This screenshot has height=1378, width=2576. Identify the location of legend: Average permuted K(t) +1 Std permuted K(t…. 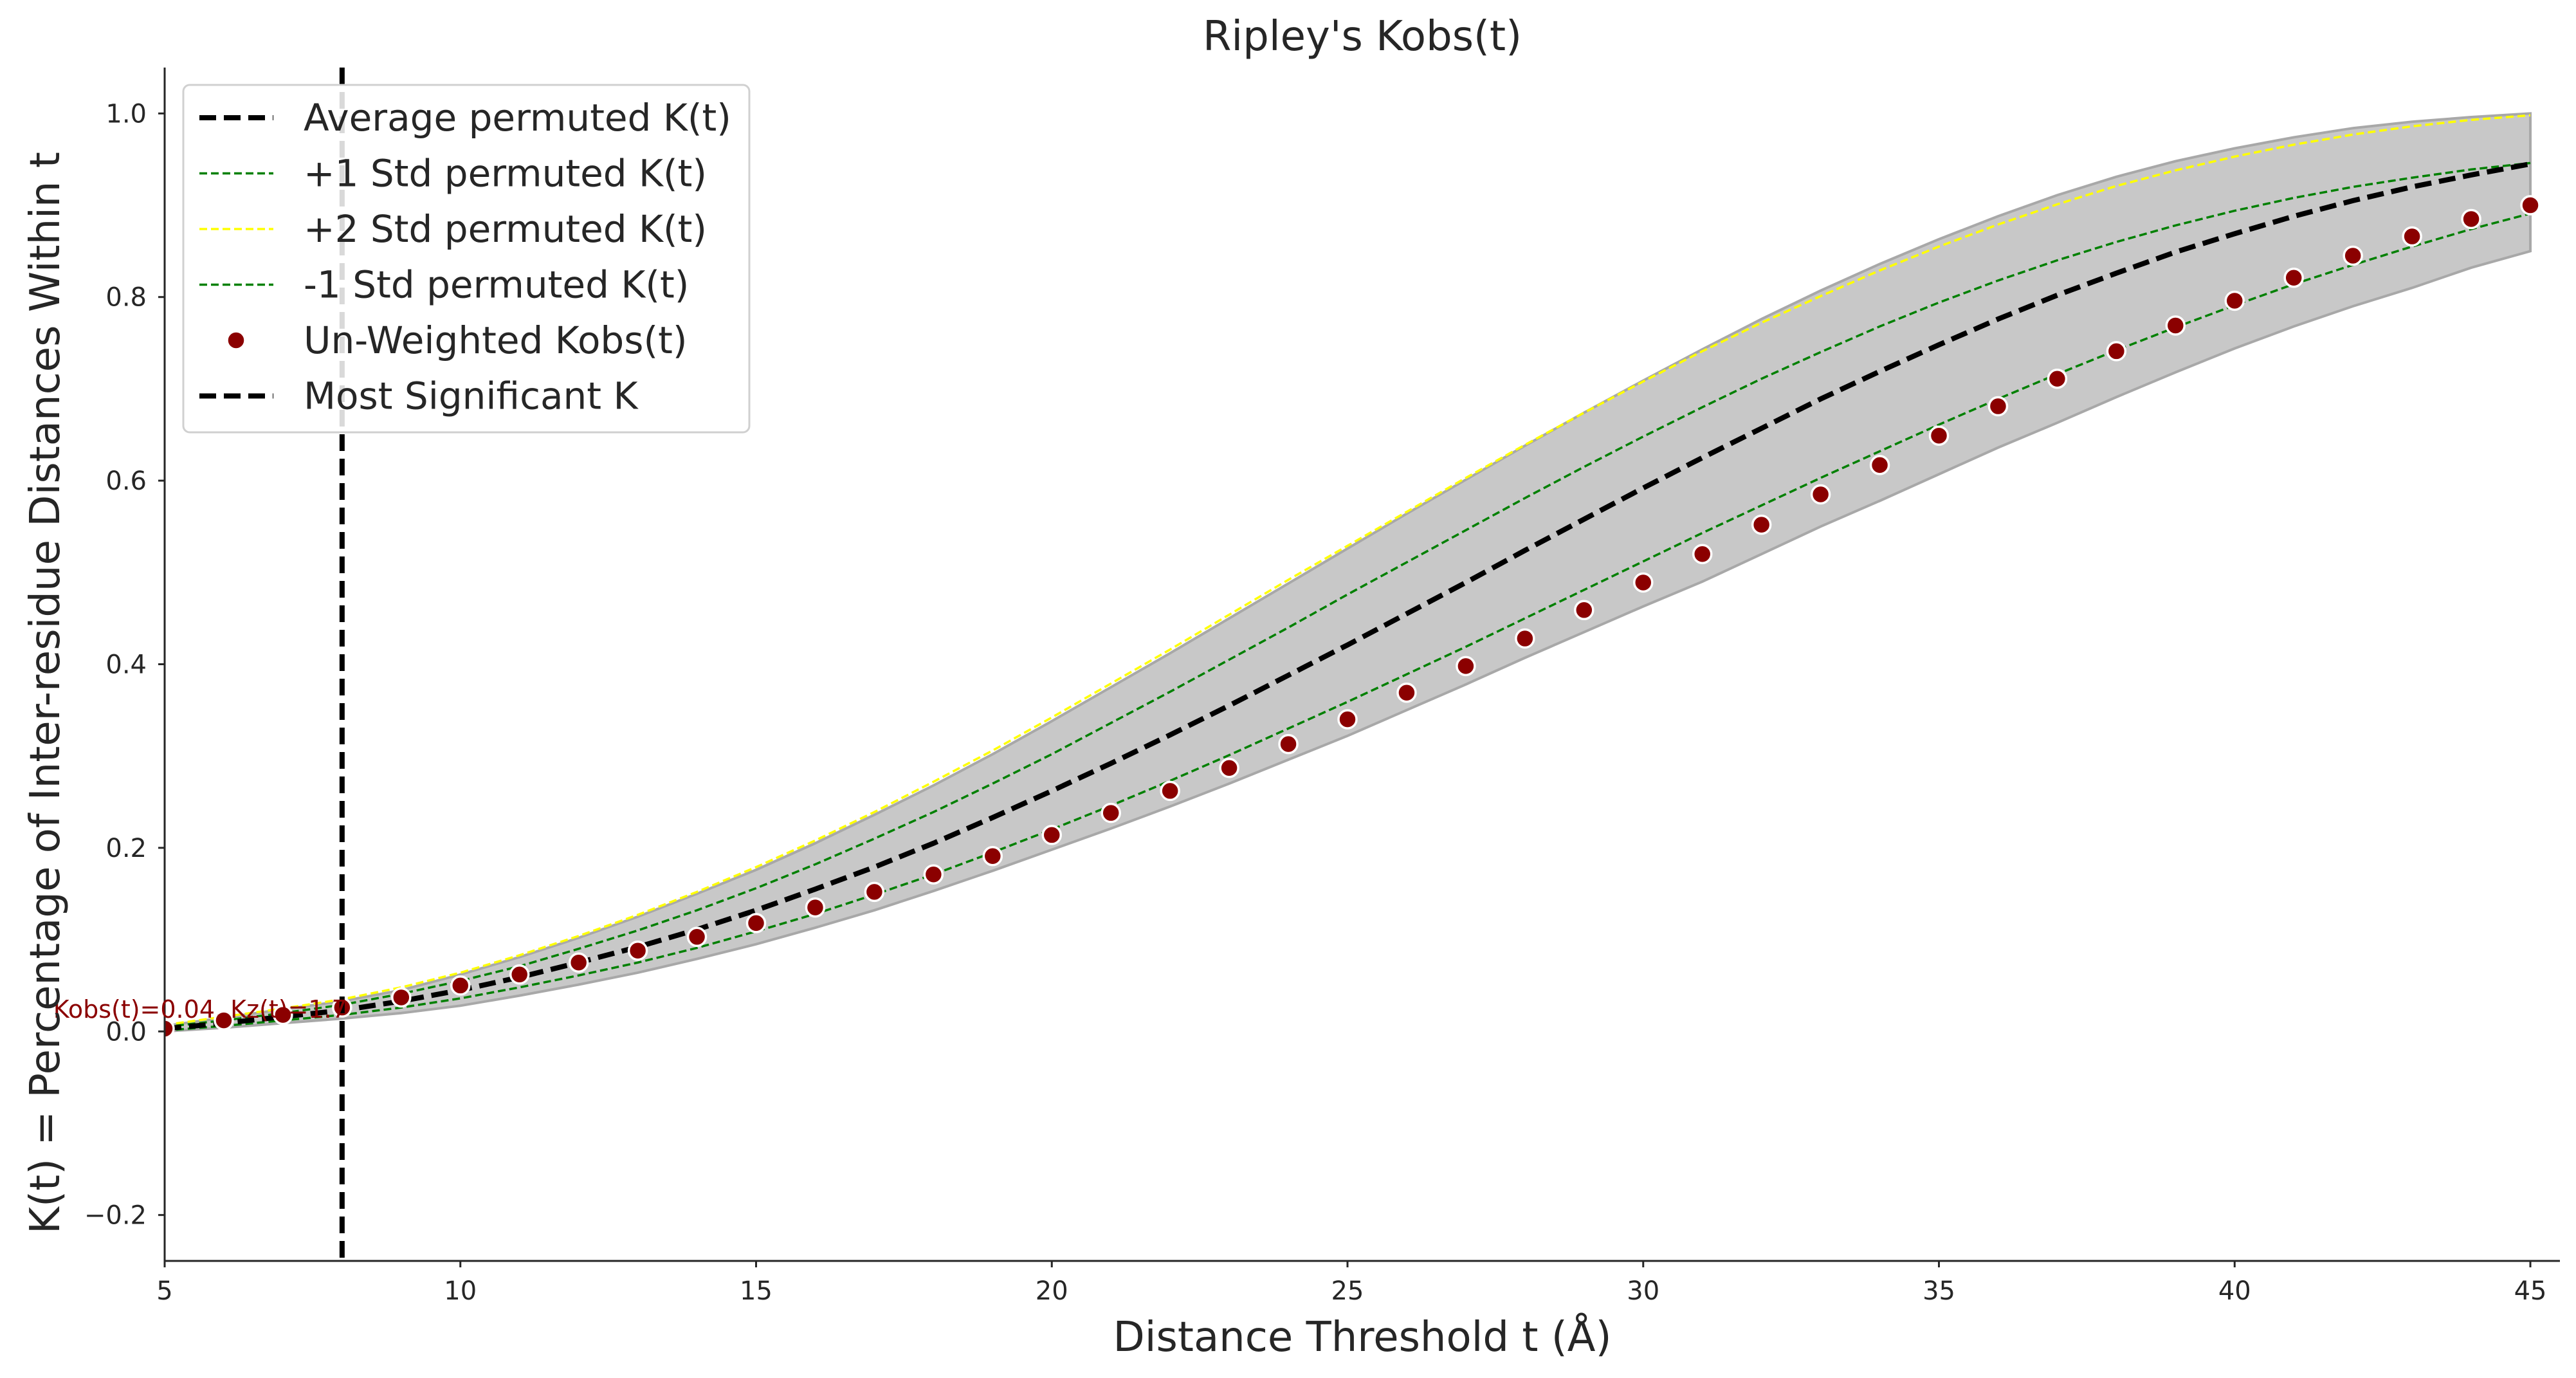
(466, 259).